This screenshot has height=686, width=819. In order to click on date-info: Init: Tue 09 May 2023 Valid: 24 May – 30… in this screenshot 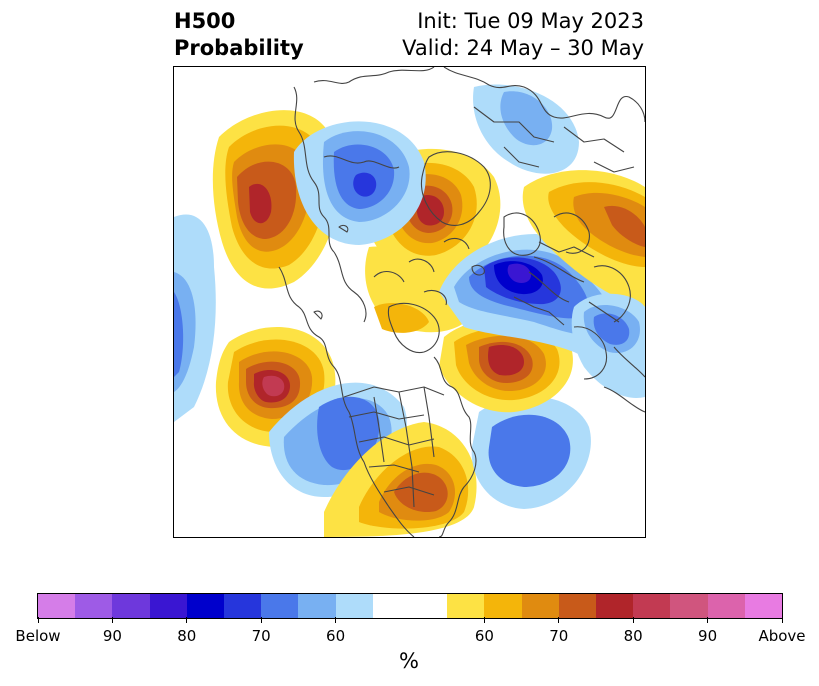, I will do `click(523, 35)`.